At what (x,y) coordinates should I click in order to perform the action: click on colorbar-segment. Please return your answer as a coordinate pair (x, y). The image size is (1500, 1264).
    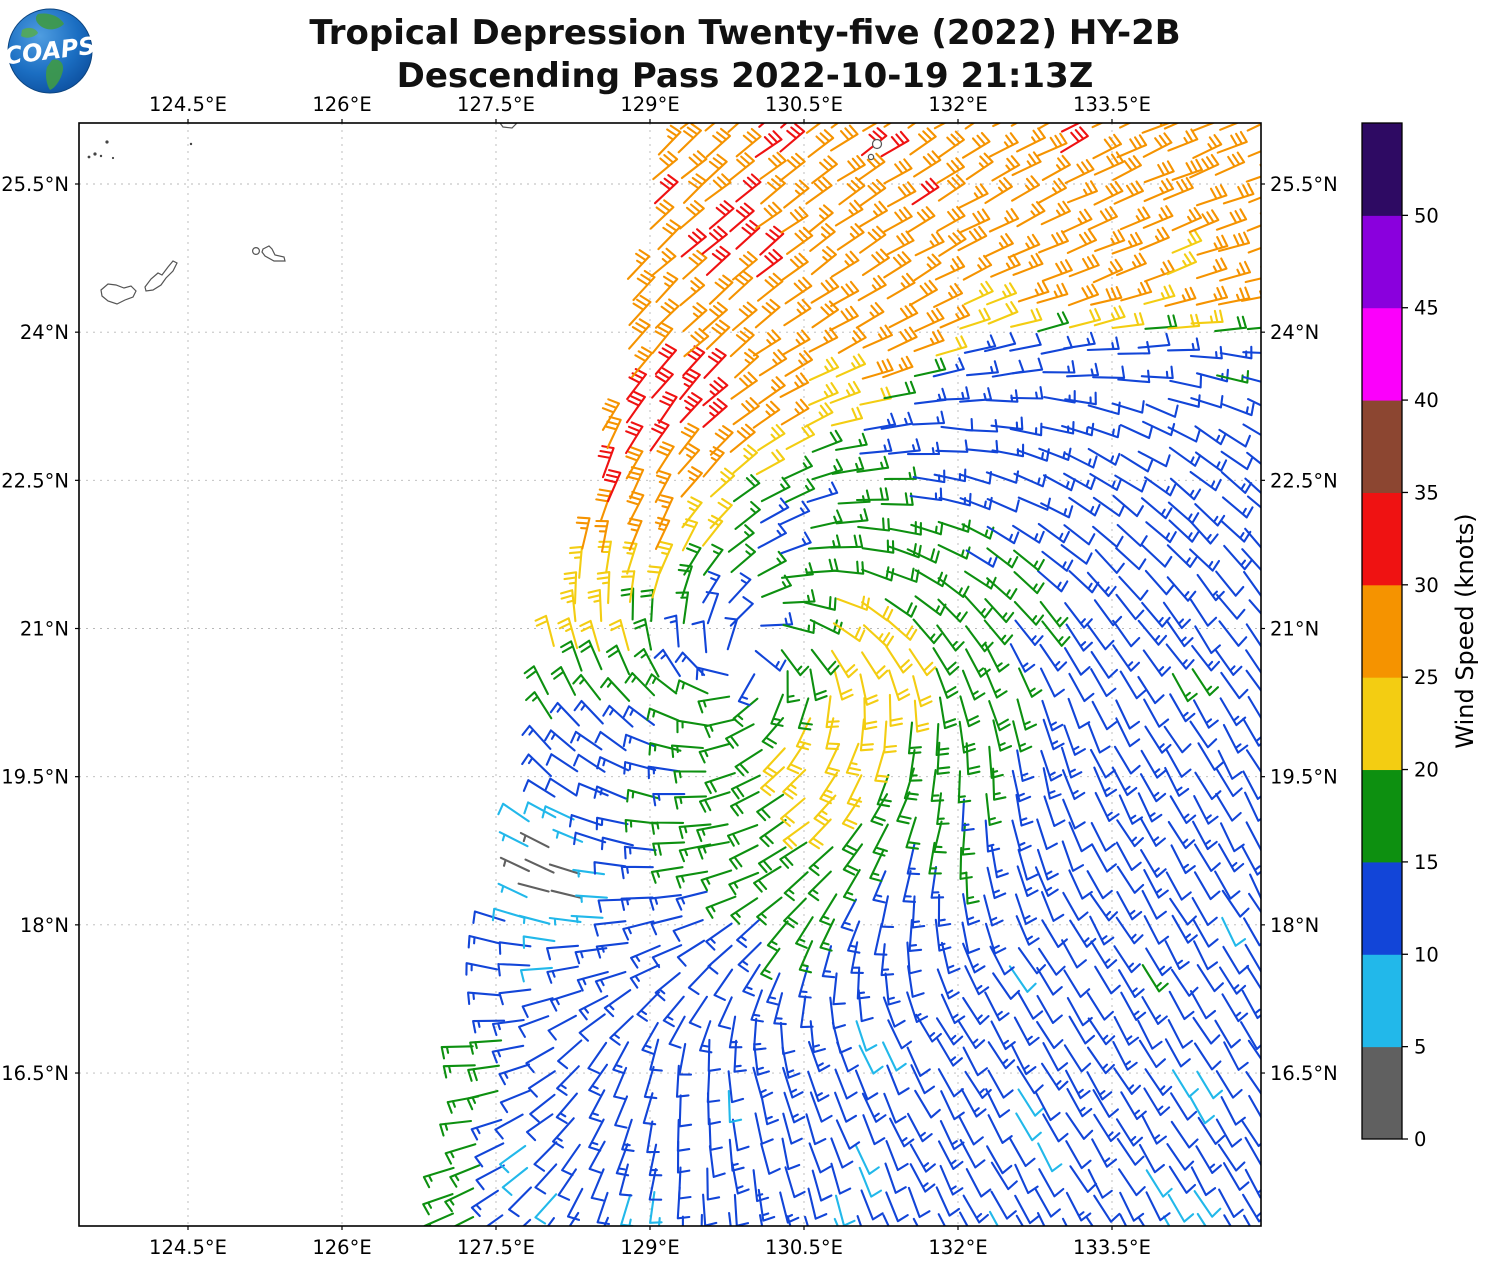
    Looking at the image, I should click on (1382, 1093).